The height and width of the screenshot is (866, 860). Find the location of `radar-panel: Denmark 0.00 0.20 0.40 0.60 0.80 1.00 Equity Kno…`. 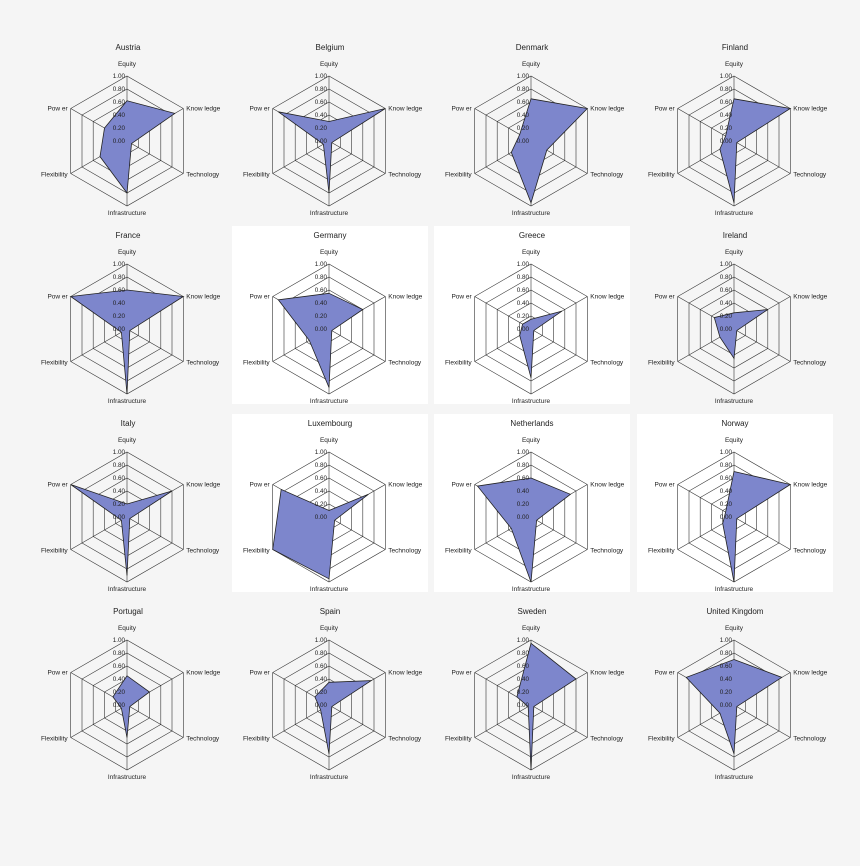

radar-panel: Denmark 0.00 0.20 0.40 0.60 0.80 1.00 Equity Kno… is located at coordinates (532, 127).